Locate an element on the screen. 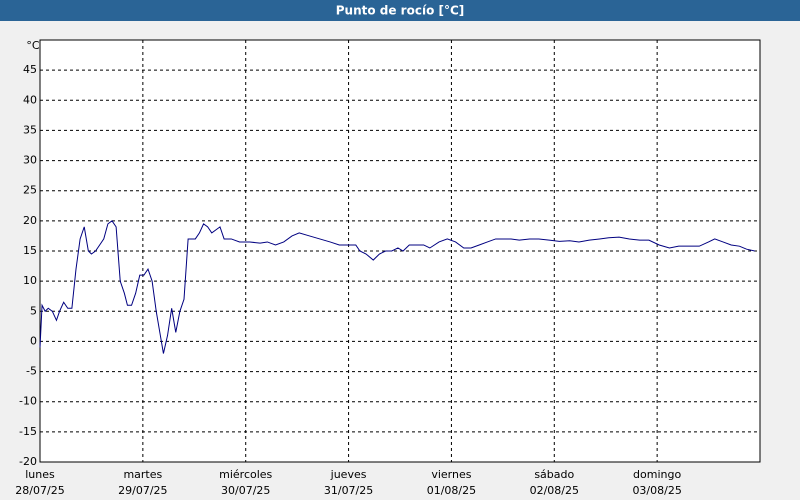 The height and width of the screenshot is (500, 800). x-tick-label: lunes is located at coordinates (40, 474).